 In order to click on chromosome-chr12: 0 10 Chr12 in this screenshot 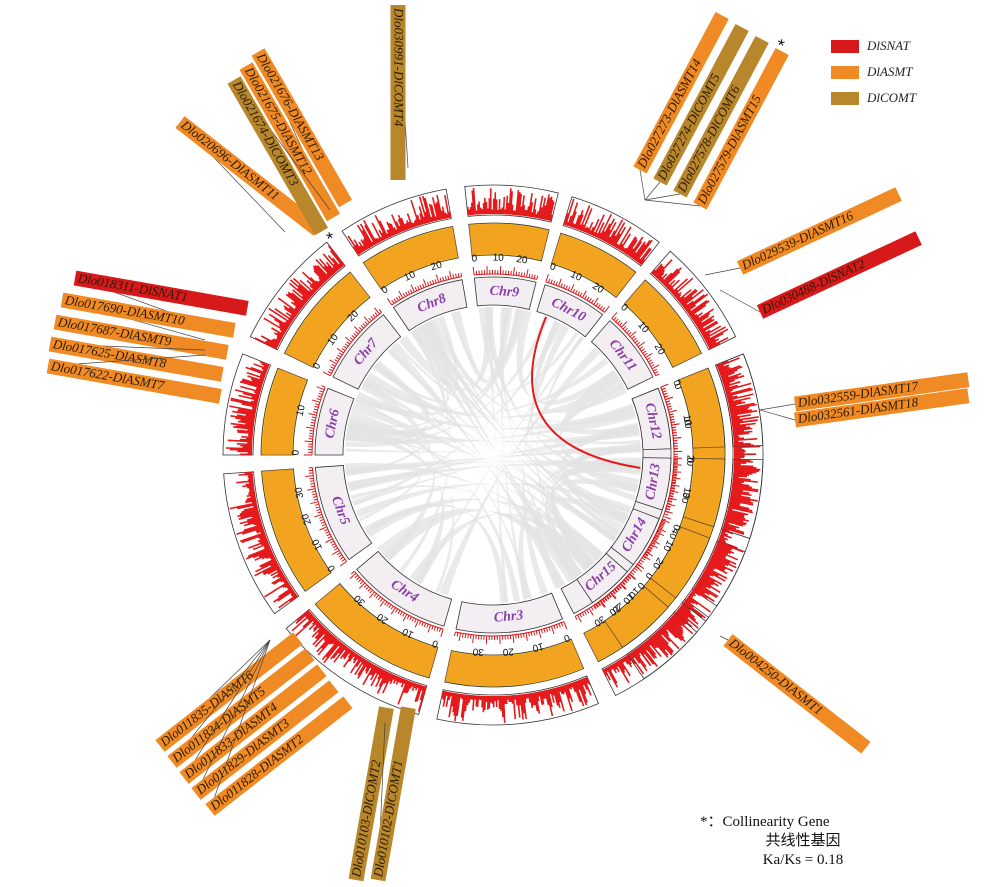, I will do `click(697, 402)`.